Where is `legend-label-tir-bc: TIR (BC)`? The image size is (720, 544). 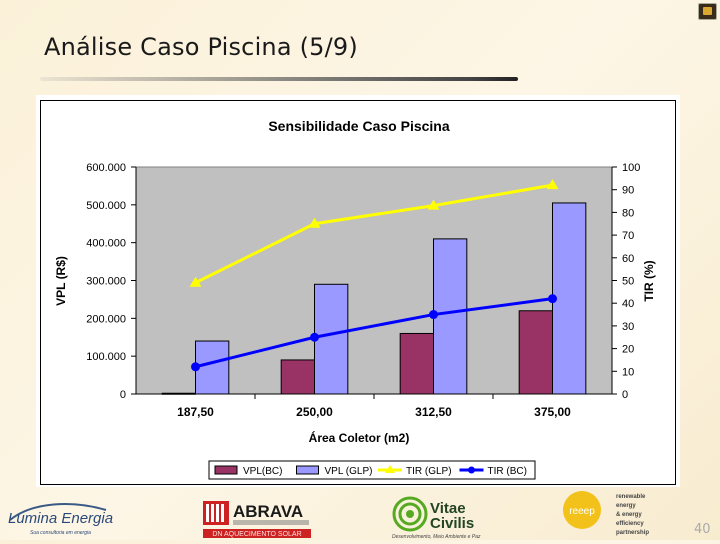 legend-label-tir-bc: TIR (BC) is located at coordinates (507, 471).